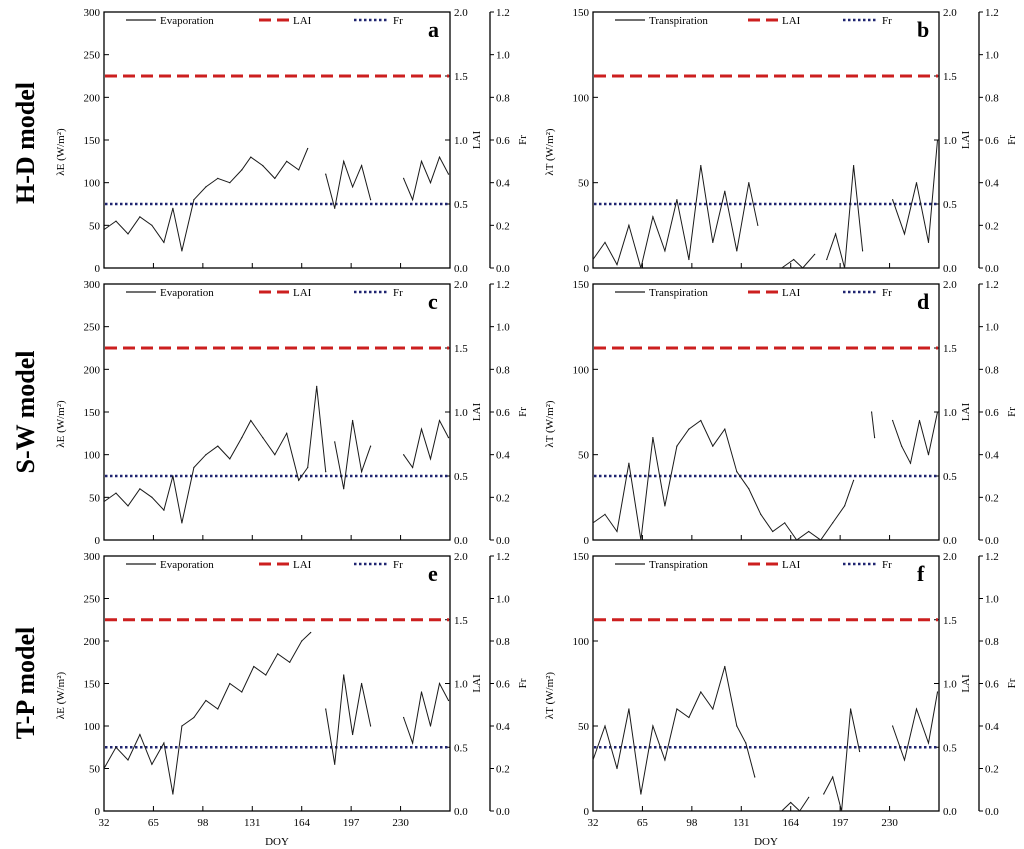 This screenshot has height=849, width=1024. What do you see at coordinates (992, 184) in the screenshot?
I see `fr-tick-label: 0.4` at bounding box center [992, 184].